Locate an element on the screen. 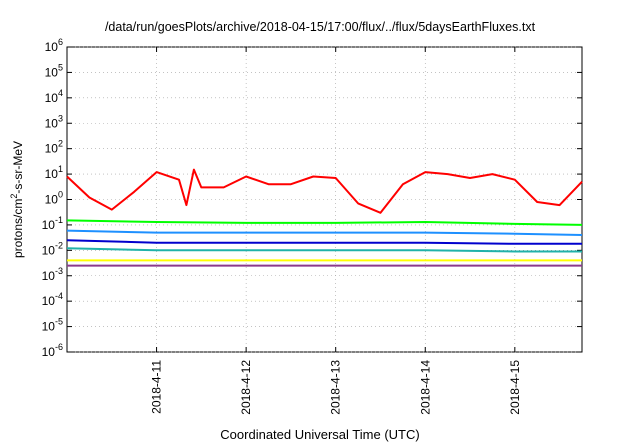 Image resolution: width=640 pixels, height=448 pixels. y-tick-exponent: -3 is located at coordinates (59, 271).